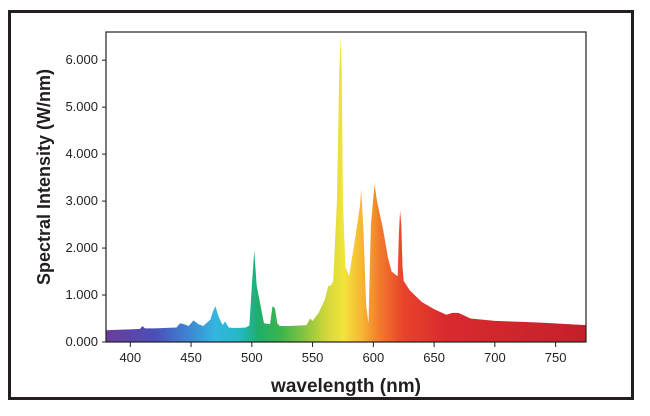  What do you see at coordinates (81, 294) in the screenshot?
I see `y-tick-label: 1.000` at bounding box center [81, 294].